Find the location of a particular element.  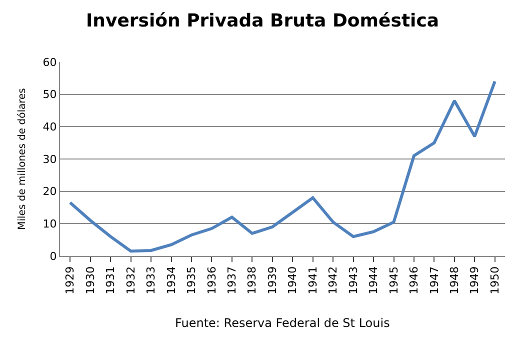

x-tick-label: 1931 is located at coordinates (111, 280).